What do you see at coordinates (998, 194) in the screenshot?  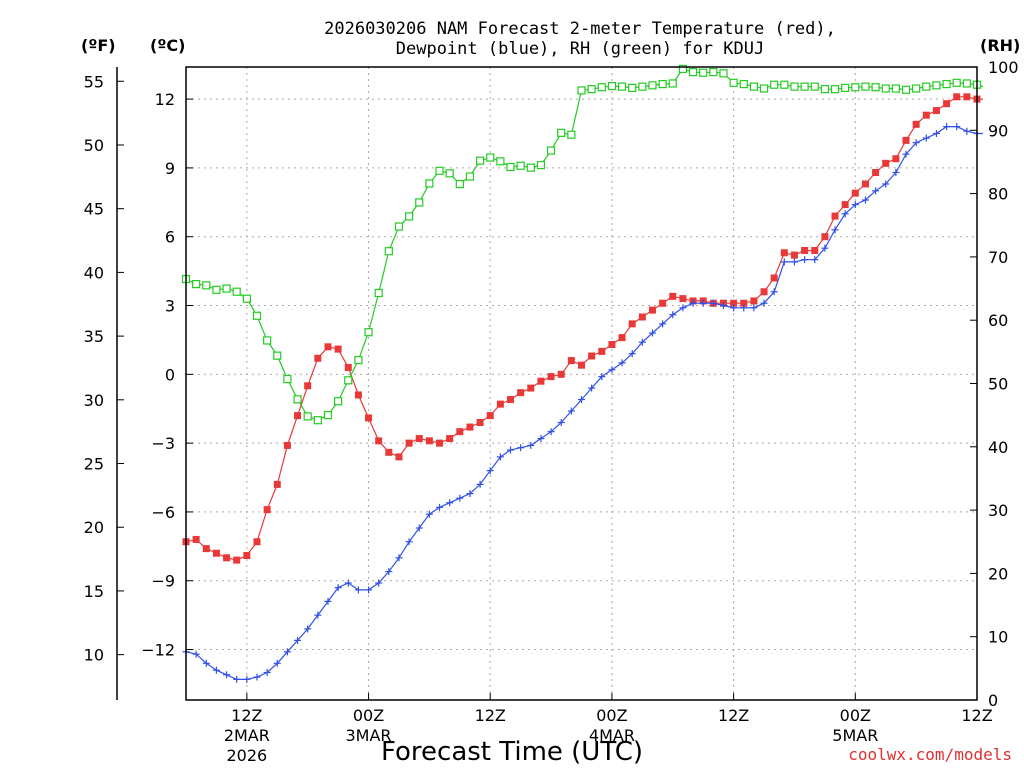 I see `rh-tick-label: 80` at bounding box center [998, 194].